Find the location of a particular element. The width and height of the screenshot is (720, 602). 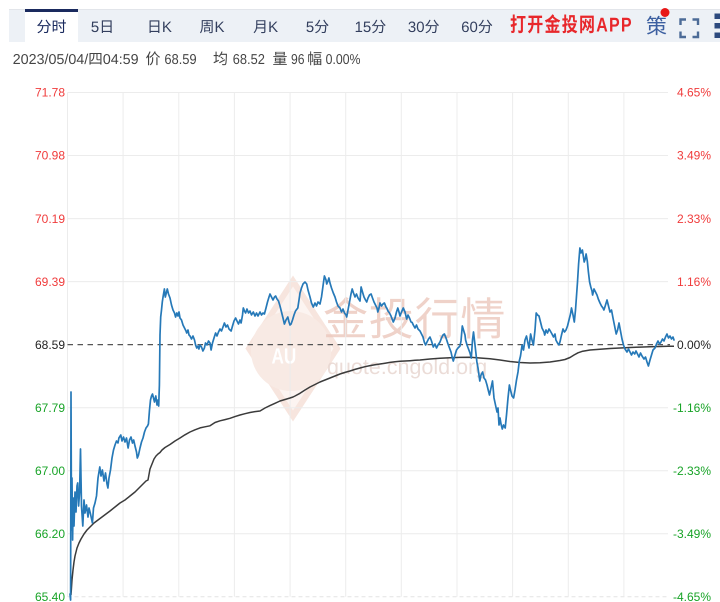

svg-text: 66.20 is located at coordinates (50, 534).